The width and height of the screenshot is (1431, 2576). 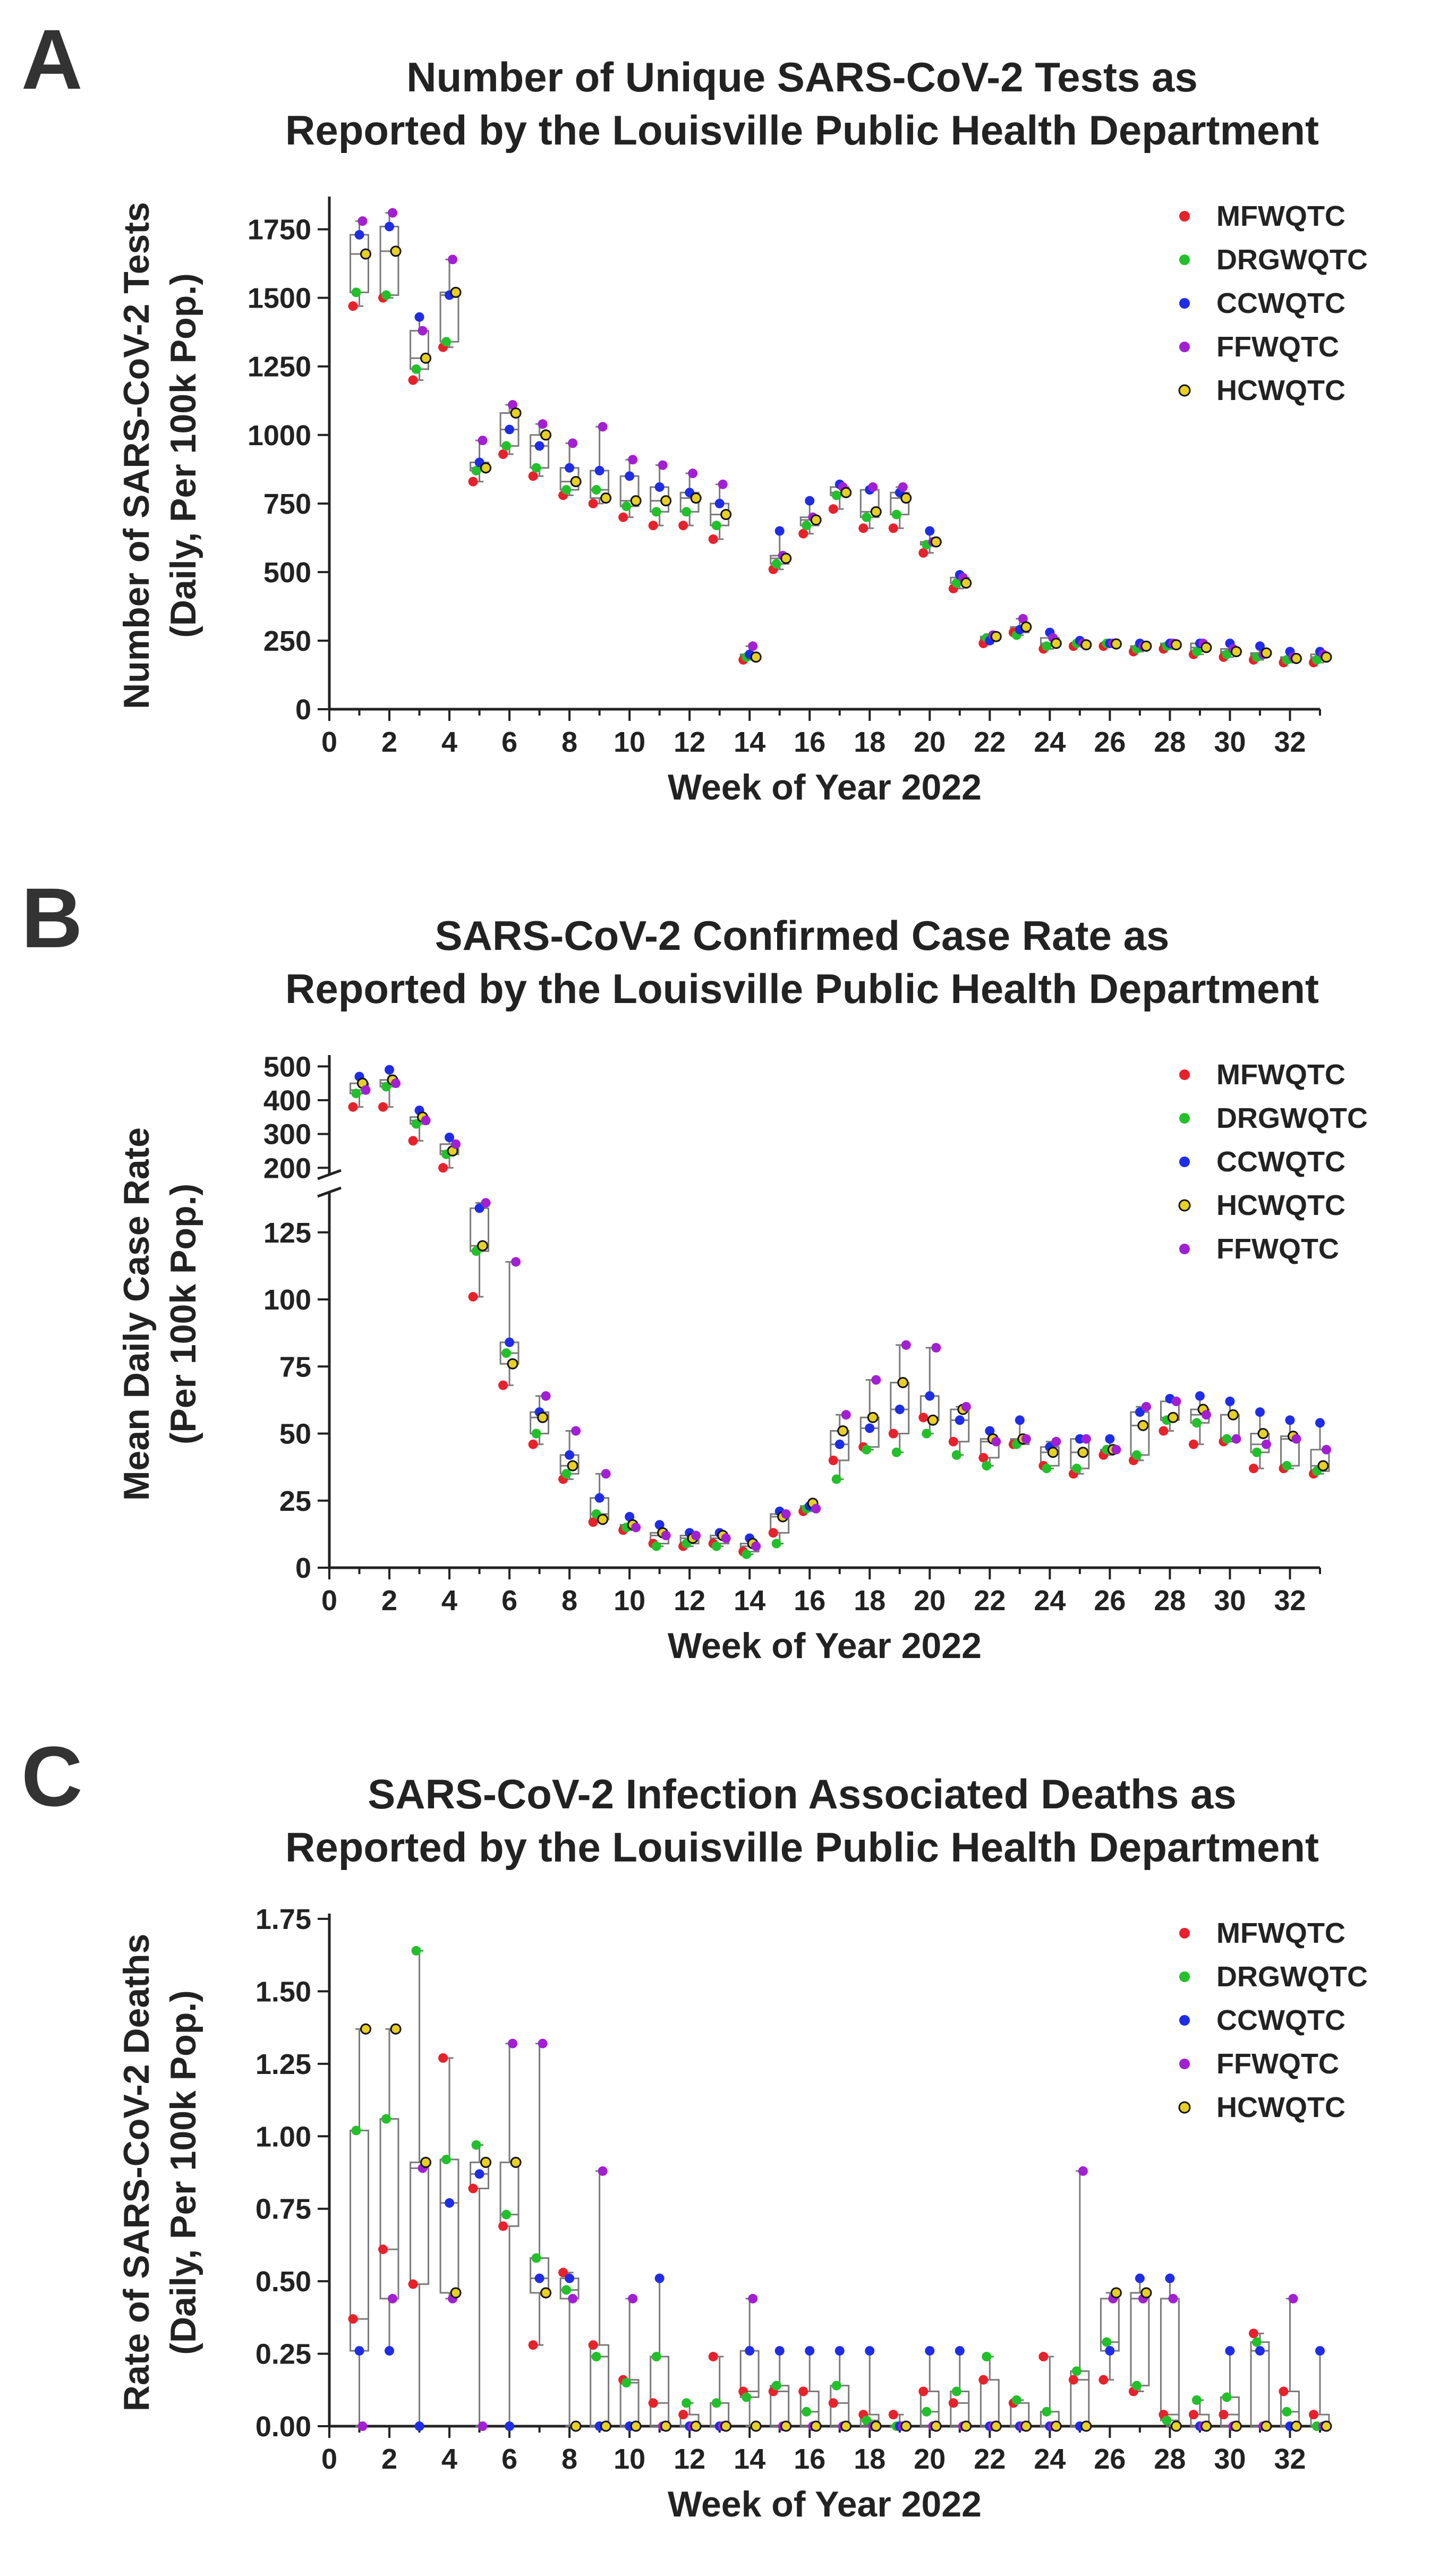 What do you see at coordinates (569, 2459) in the screenshot?
I see `x-tick-label: 8` at bounding box center [569, 2459].